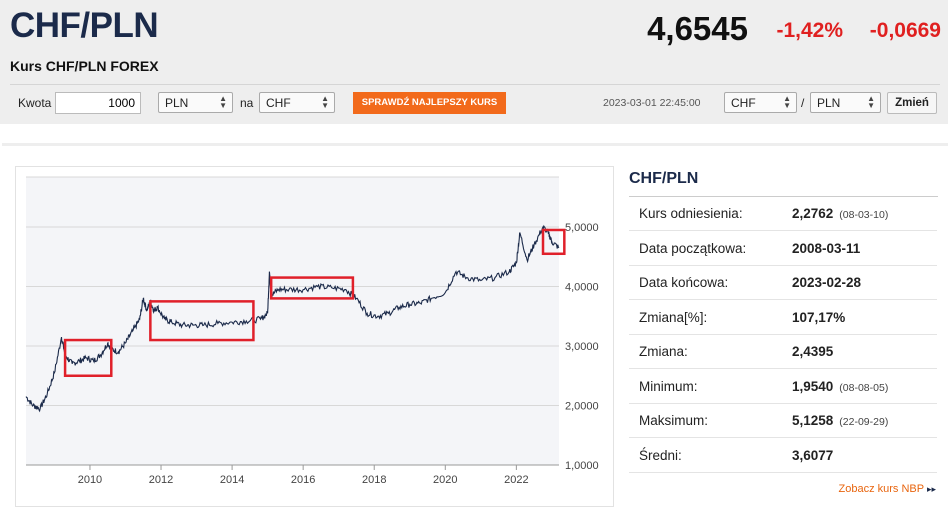 The image size is (948, 511). What do you see at coordinates (247, 103) in the screenshot?
I see `na-label: na` at bounding box center [247, 103].